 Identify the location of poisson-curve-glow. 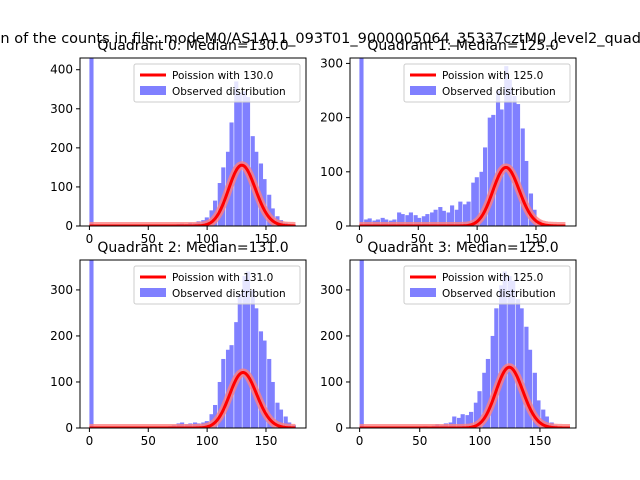
(462, 194).